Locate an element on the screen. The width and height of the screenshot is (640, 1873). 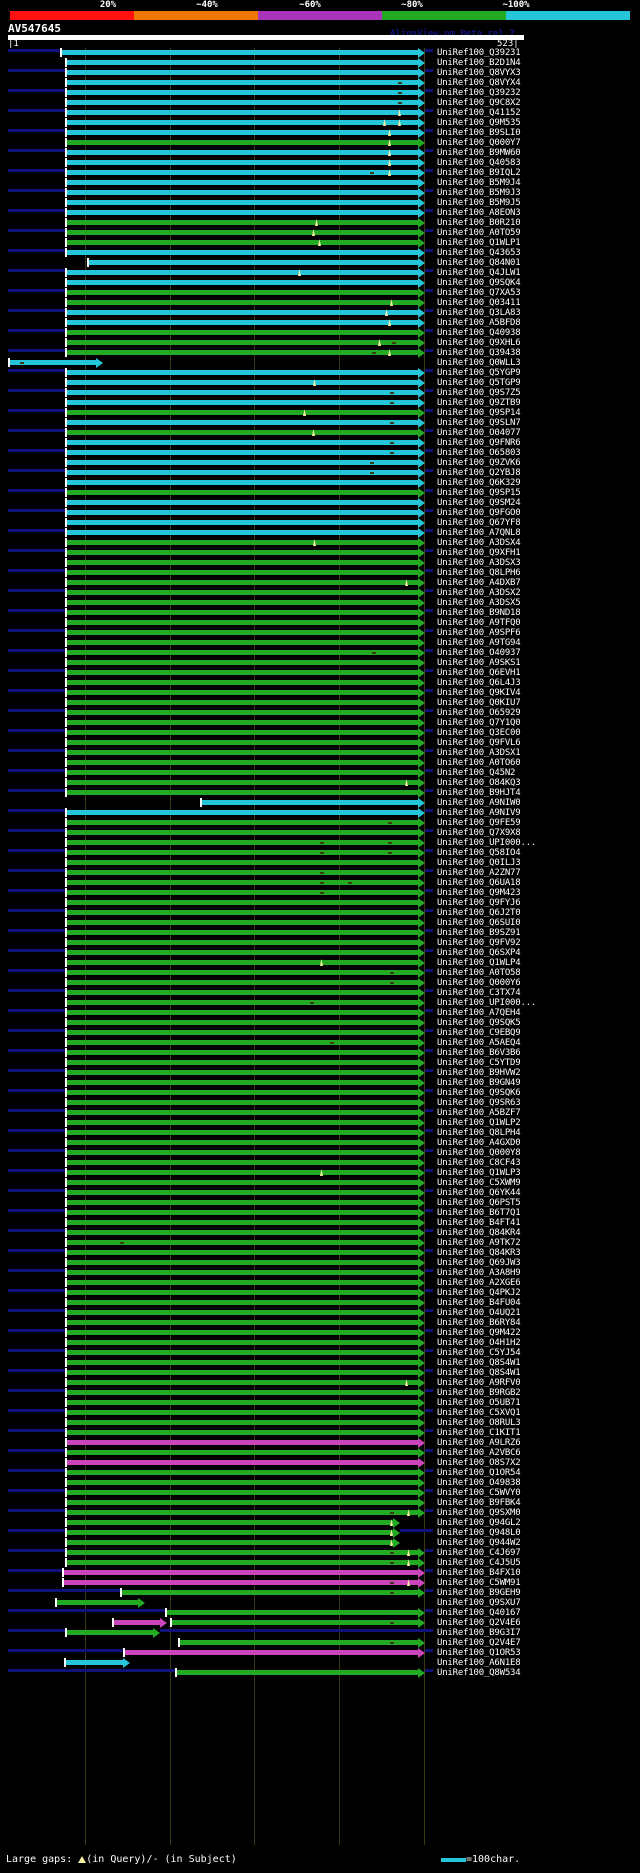
hit-accession-label: UniRef100_A2ZN77 is located at coordinates (479, 873).